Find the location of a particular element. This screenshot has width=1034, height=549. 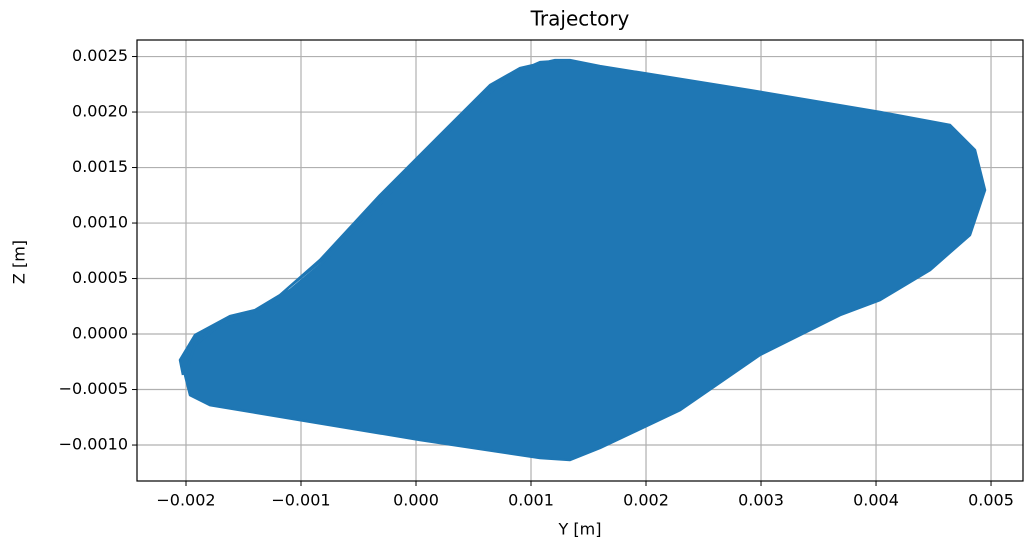

x-tick-label: 0.005 is located at coordinates (991, 500).